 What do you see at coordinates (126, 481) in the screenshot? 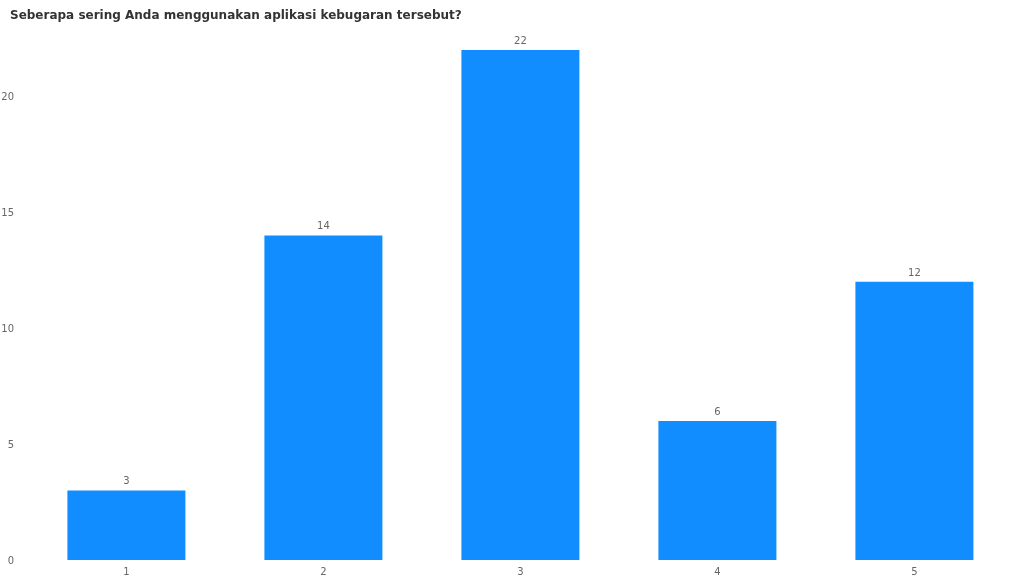
I see `data-label: 3` at bounding box center [126, 481].